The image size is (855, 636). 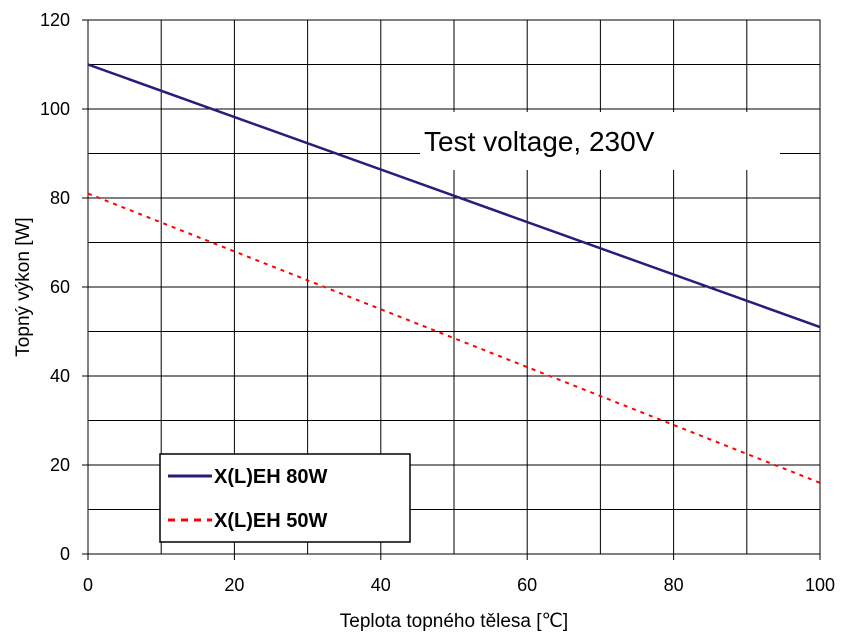 I want to click on x-tick-labels: 0 20 40 60 80 100, so click(x=459, y=585).